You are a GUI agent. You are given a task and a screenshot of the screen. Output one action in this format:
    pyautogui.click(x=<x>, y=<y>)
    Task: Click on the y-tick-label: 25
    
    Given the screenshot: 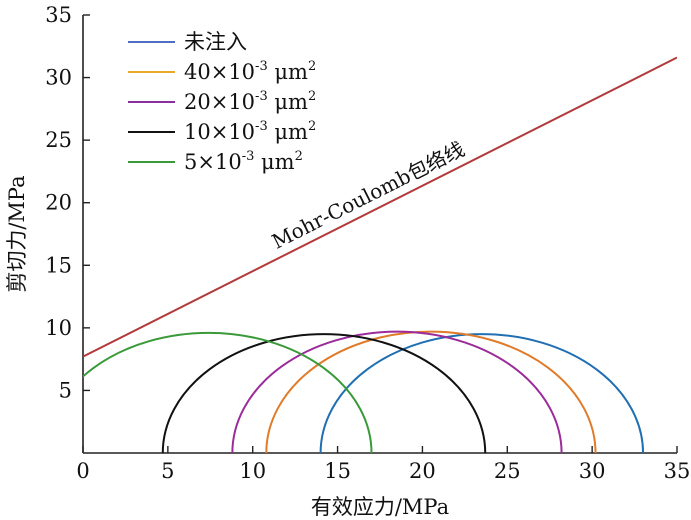 What is the action you would take?
    pyautogui.click(x=58, y=140)
    